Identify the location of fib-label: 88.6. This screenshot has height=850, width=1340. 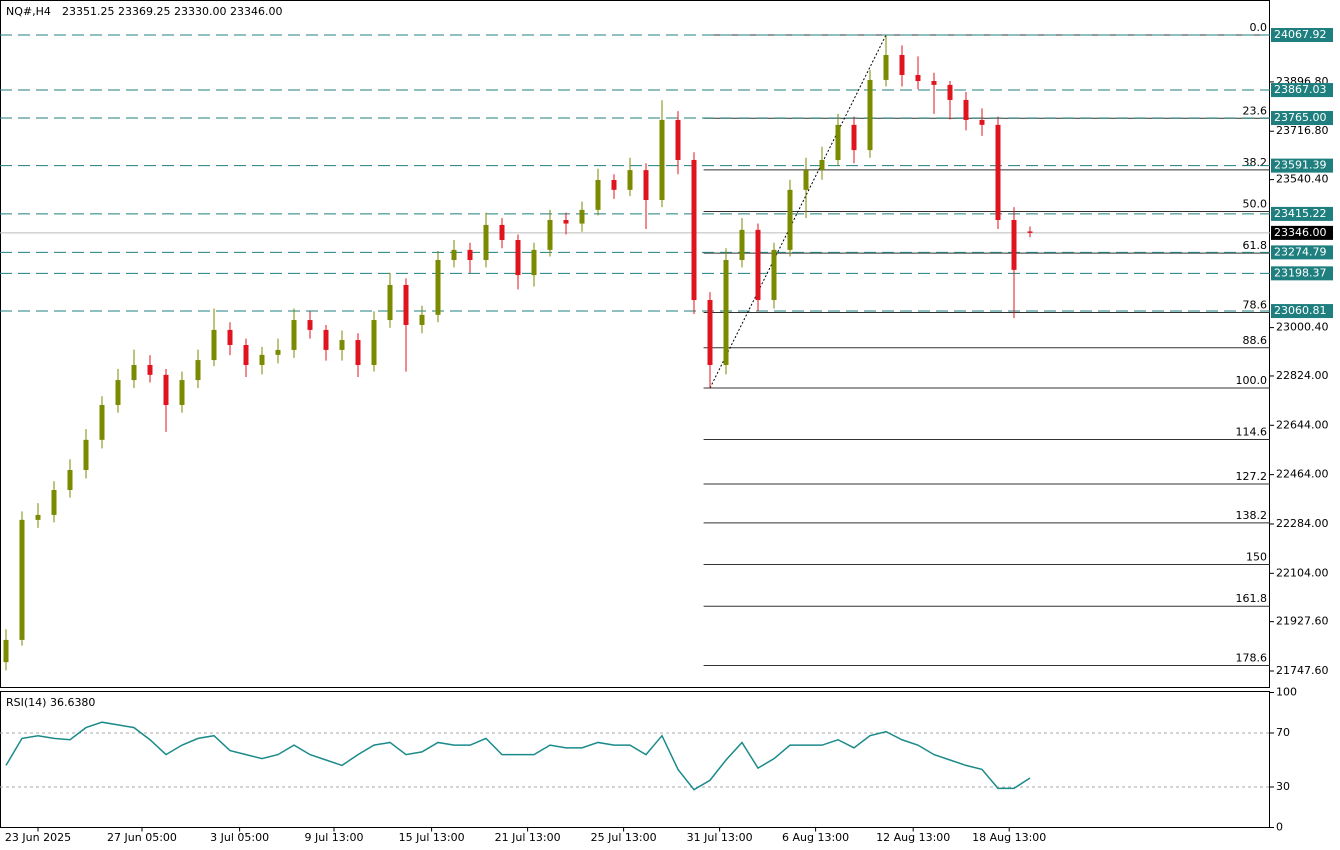
(1255, 340).